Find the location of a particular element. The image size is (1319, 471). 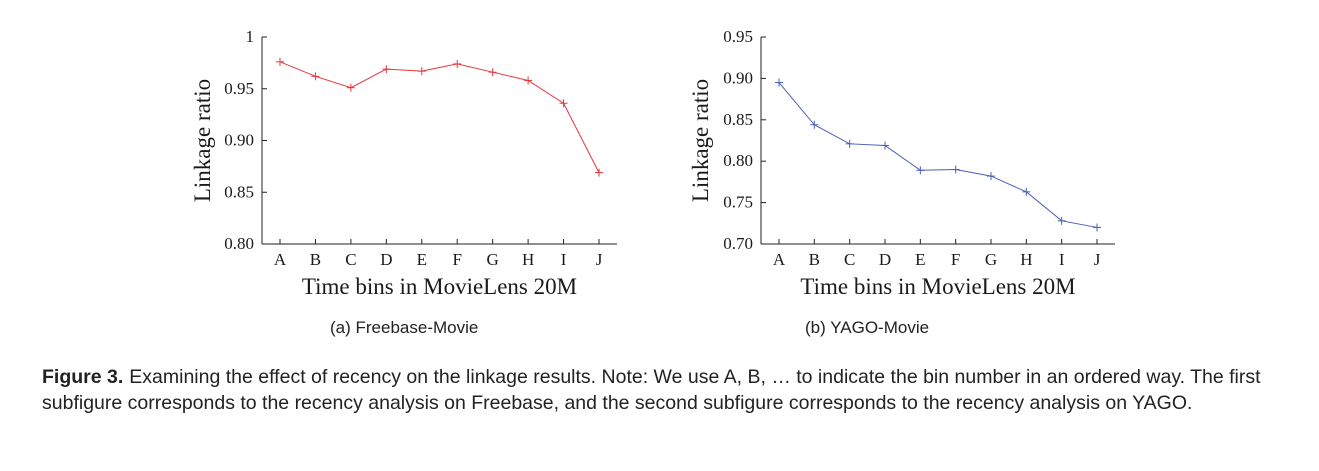

subcaption-a: (a) Freebase-Movie is located at coordinates (404, 327).